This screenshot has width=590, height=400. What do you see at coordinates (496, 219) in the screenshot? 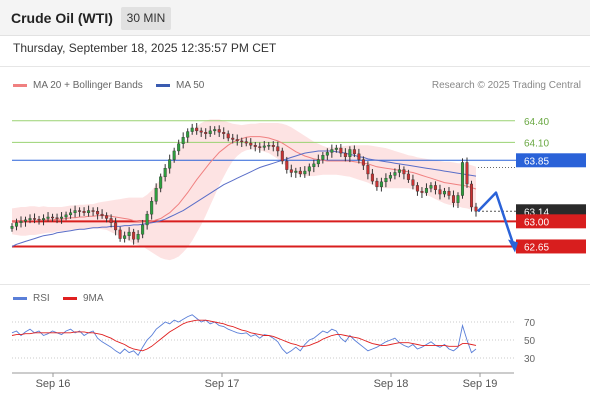
I see `forecast-arrow` at bounding box center [496, 219].